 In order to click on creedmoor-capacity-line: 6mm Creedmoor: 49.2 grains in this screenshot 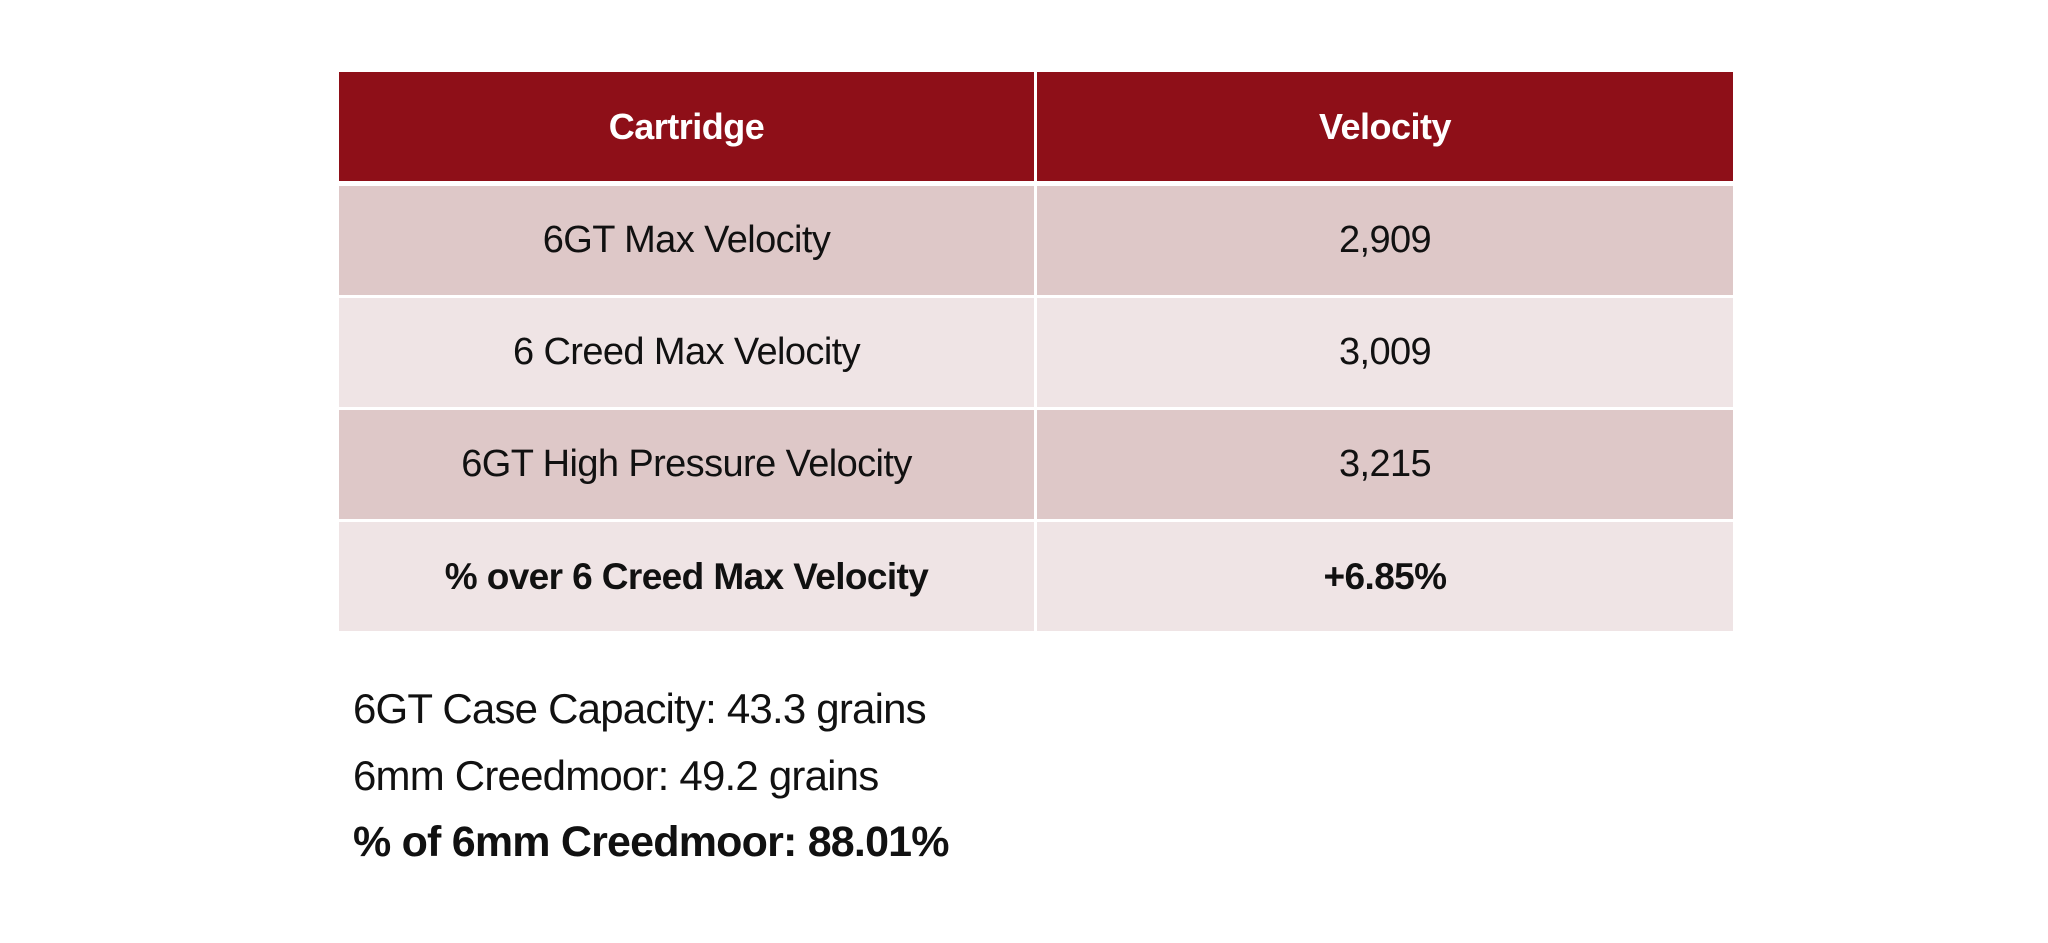, I will do `click(616, 775)`.